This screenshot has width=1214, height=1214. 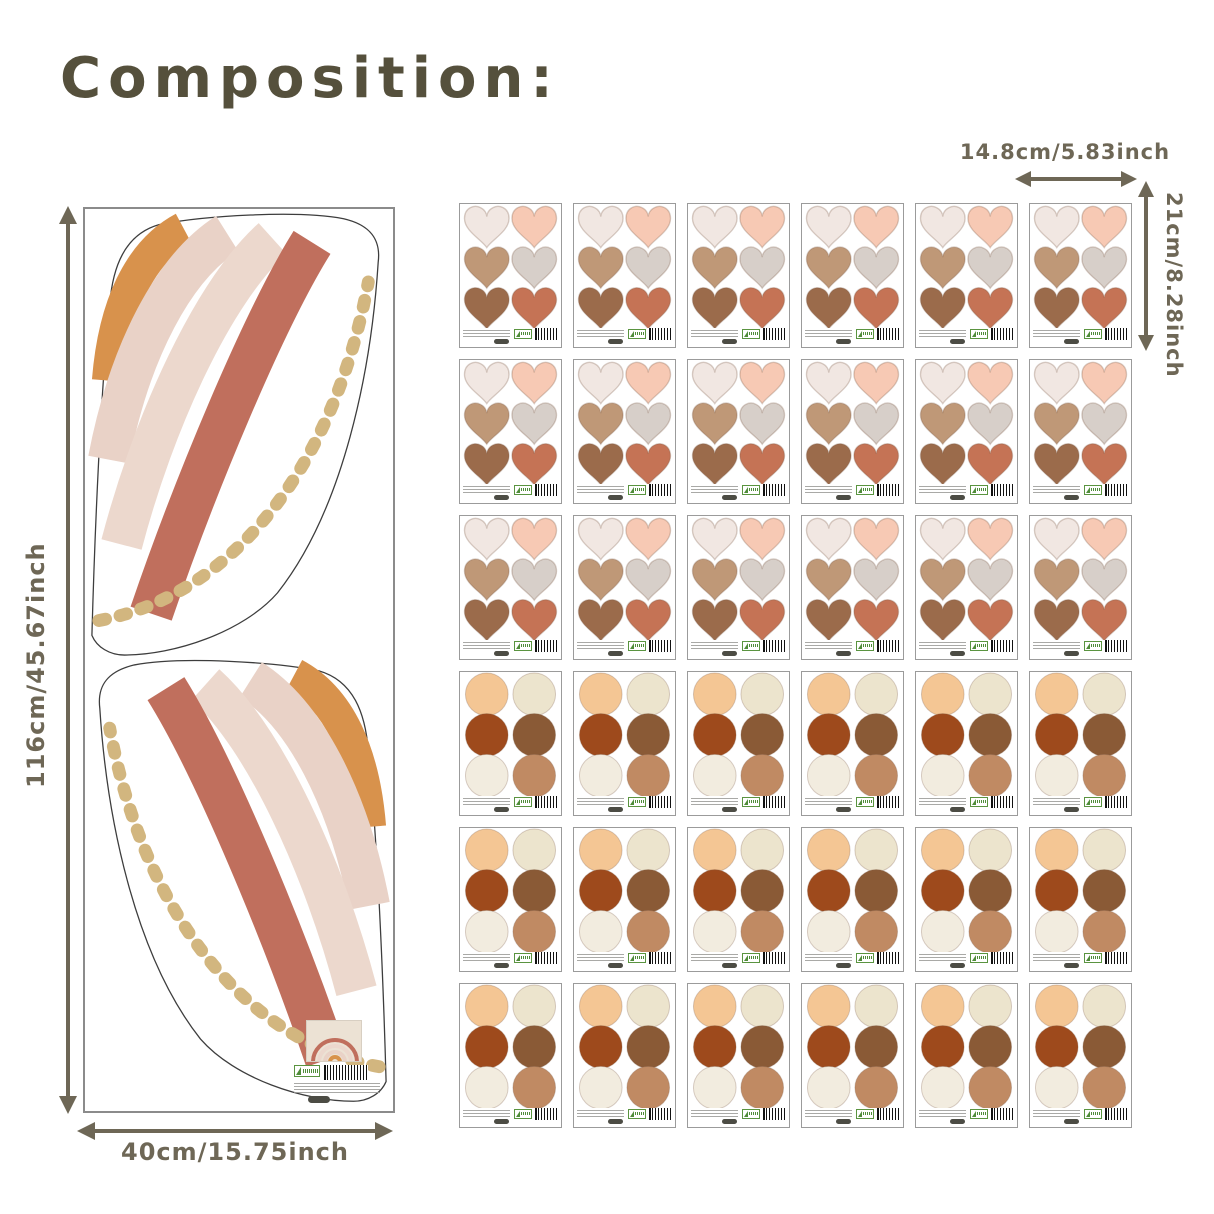 I want to click on arrowhead-right-icon, so click(x=1129, y=179).